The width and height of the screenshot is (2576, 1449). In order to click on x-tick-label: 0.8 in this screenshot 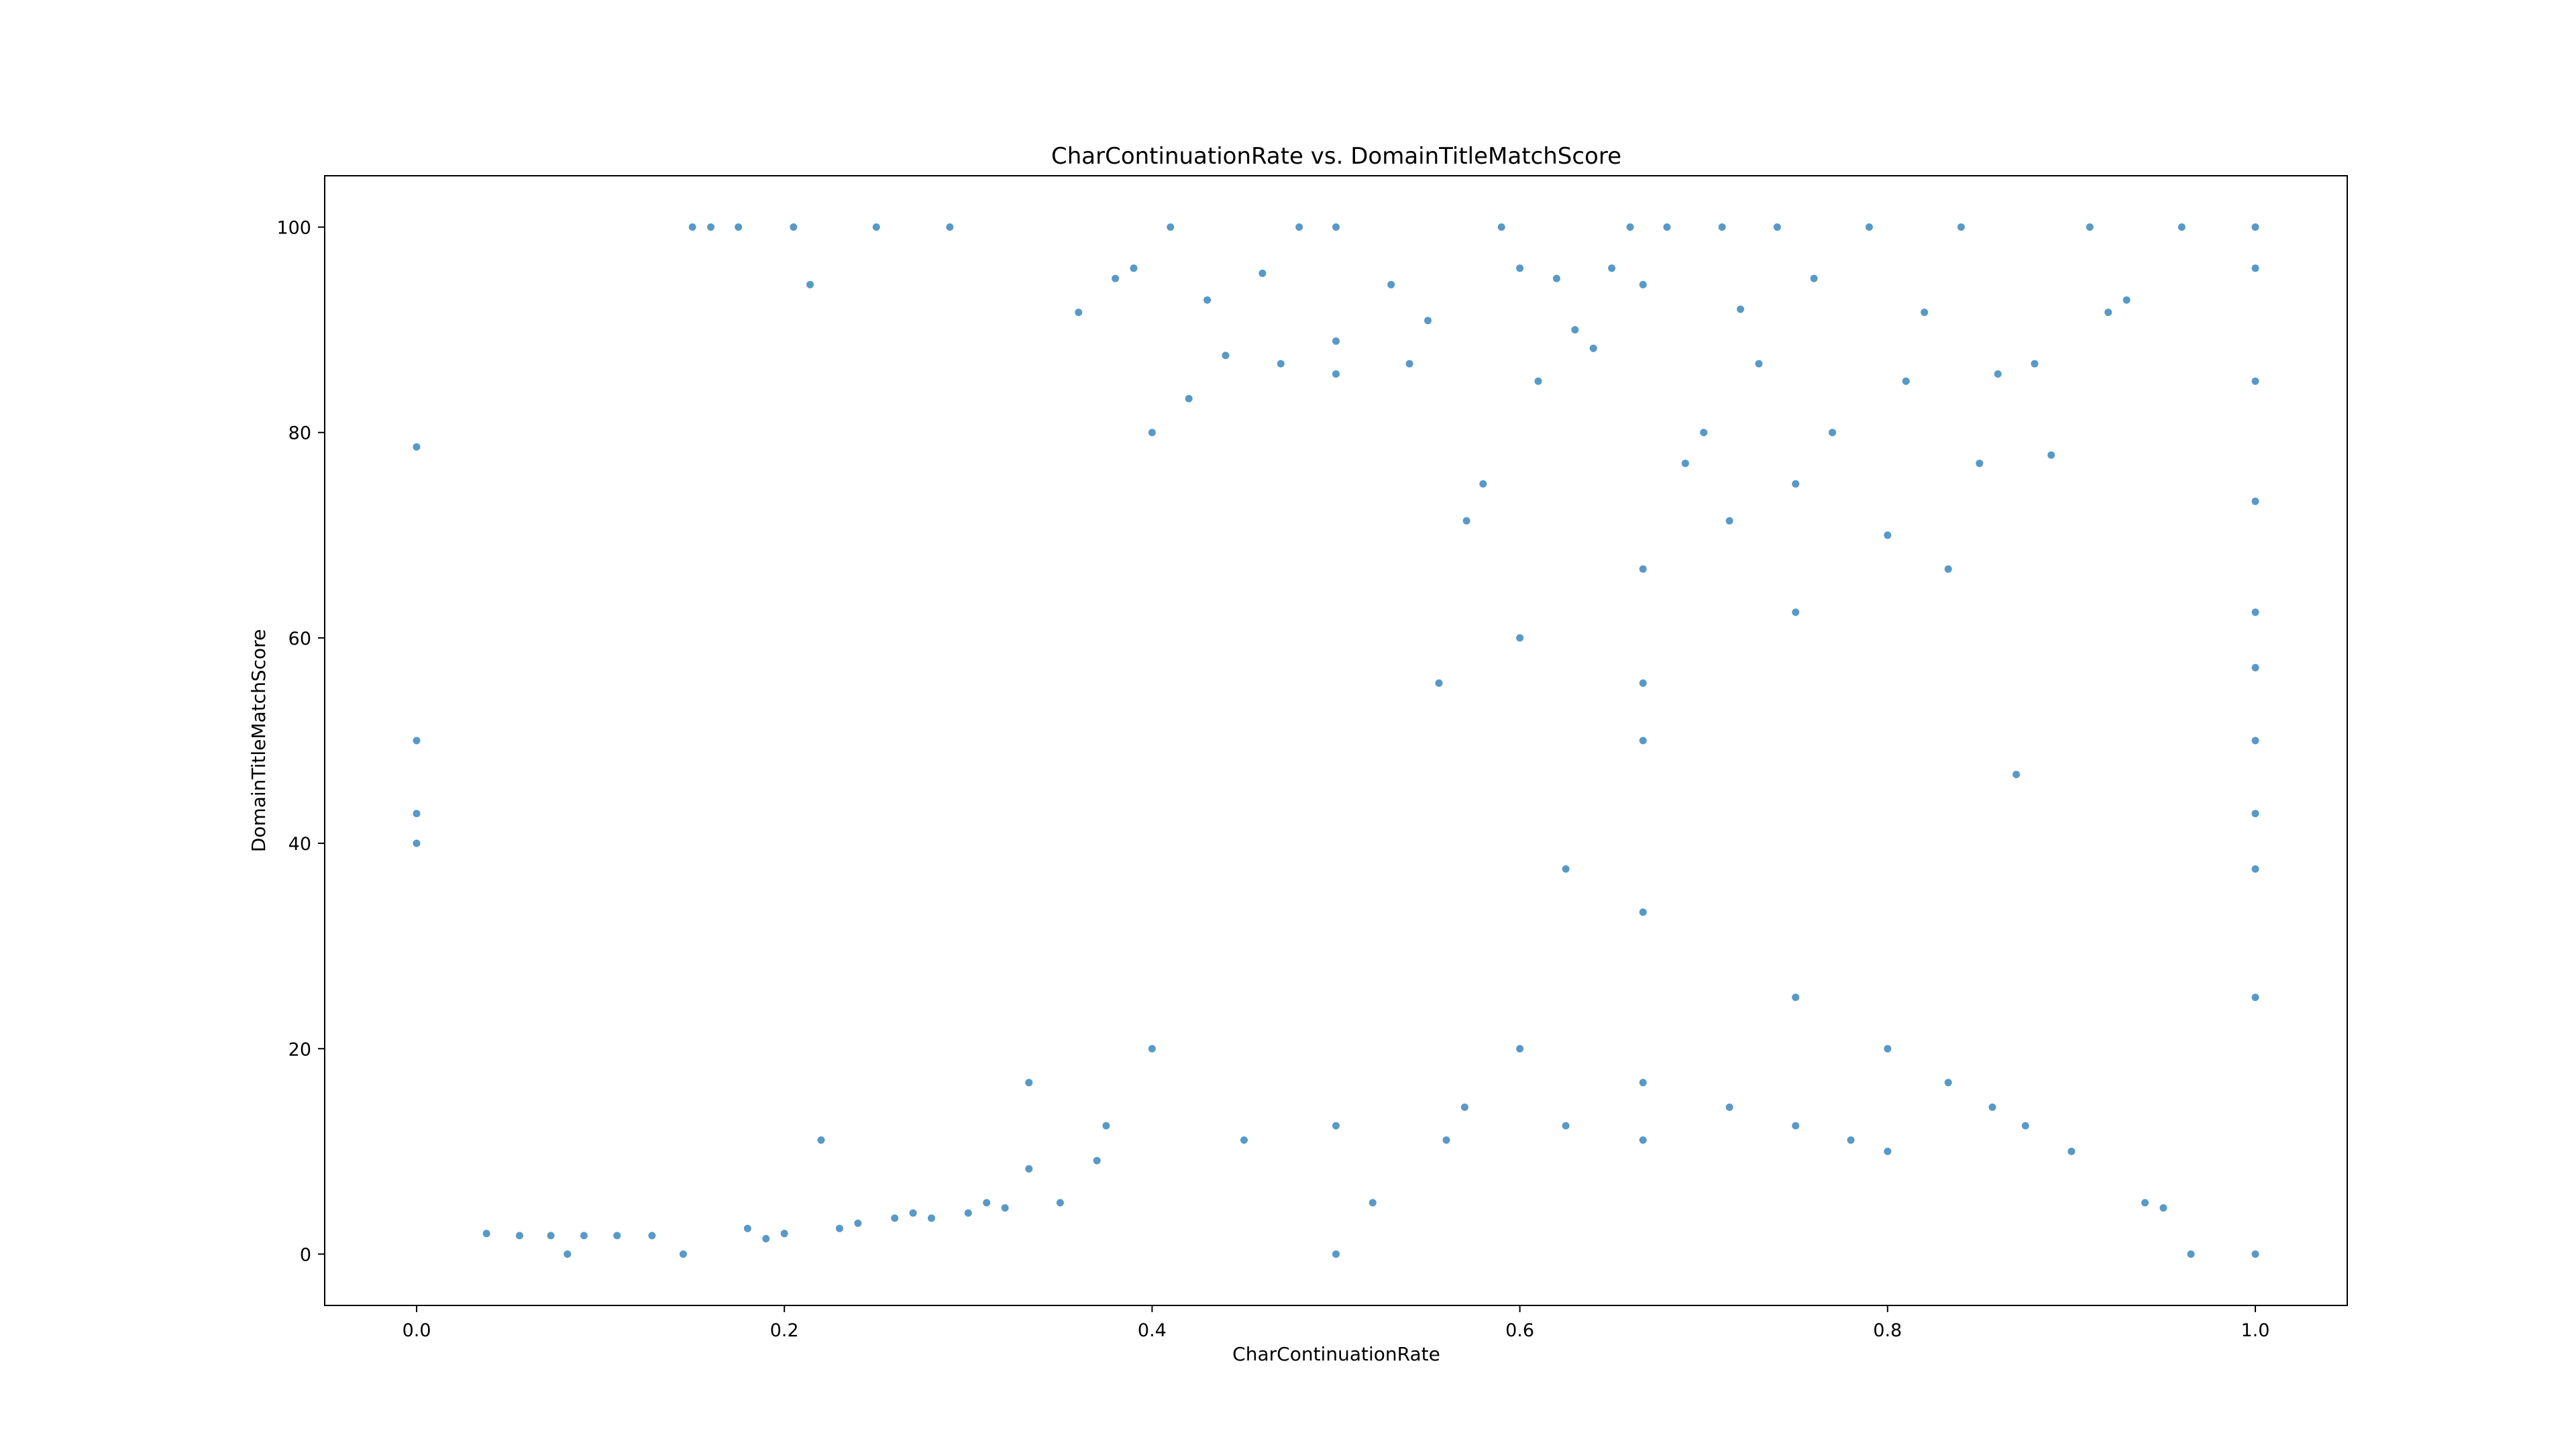, I will do `click(1887, 1330)`.